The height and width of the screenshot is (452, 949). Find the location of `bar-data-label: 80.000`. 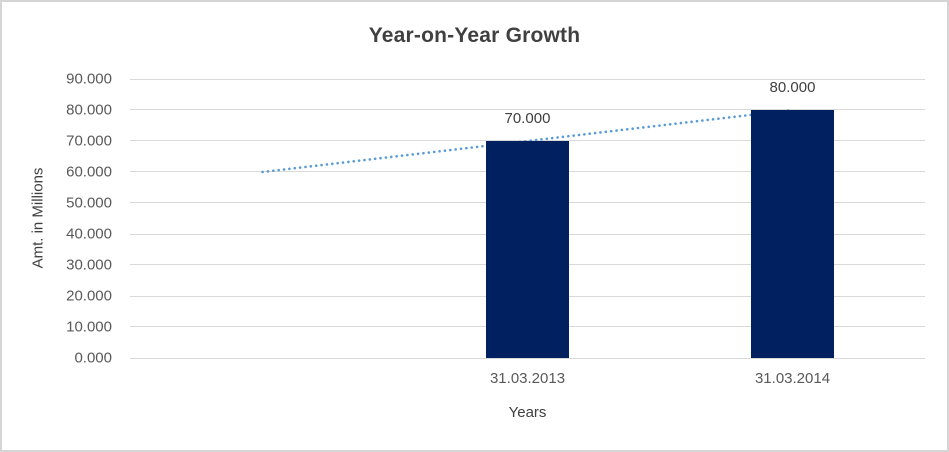

bar-data-label: 80.000 is located at coordinates (792, 87).